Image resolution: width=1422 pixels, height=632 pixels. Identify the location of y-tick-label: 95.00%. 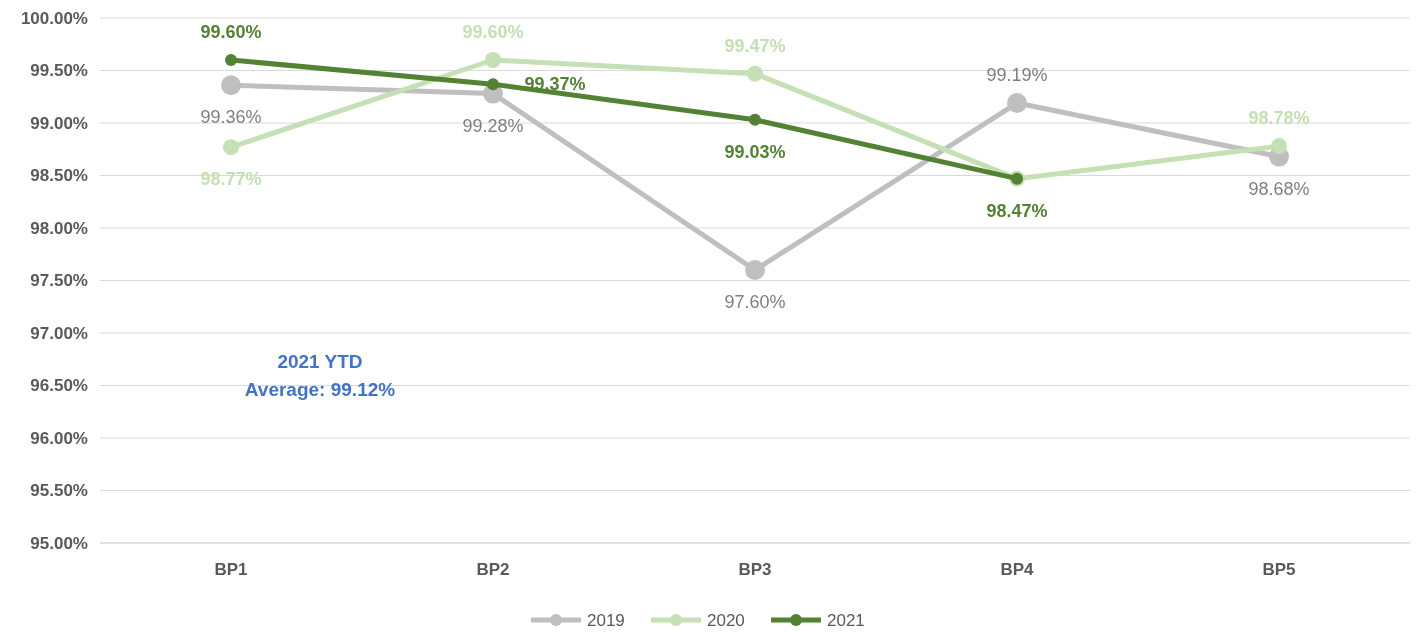
(59, 543).